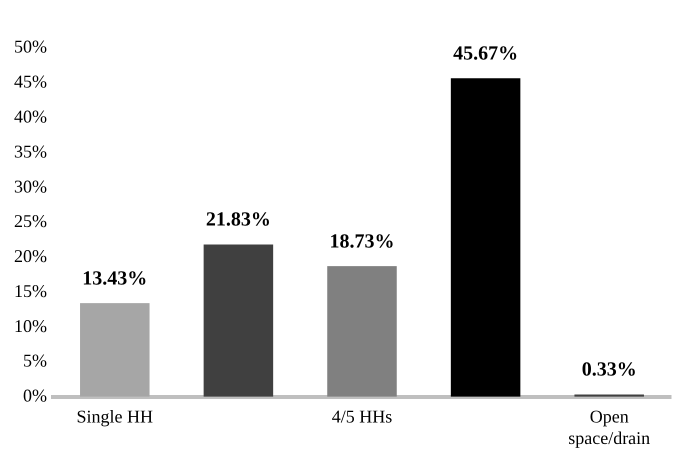  Describe the element at coordinates (30, 221) in the screenshot. I see `y-tick-label: 25%` at that location.